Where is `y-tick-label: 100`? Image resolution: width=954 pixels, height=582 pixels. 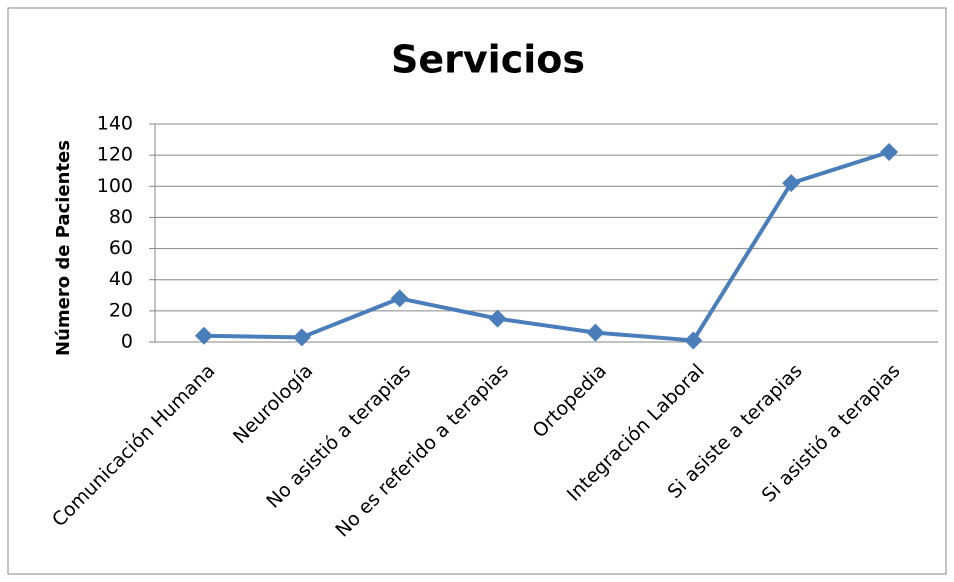
y-tick-label: 100 is located at coordinates (115, 186).